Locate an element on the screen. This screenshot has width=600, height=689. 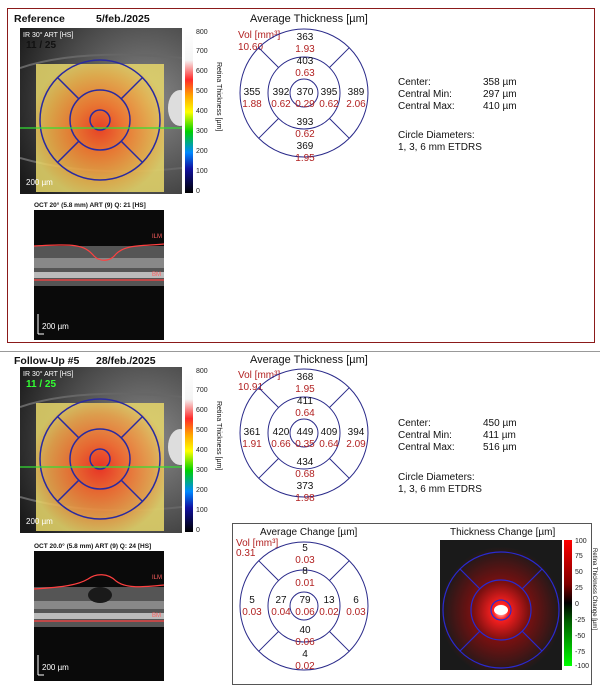
change-outer-tmp: 6 0.03 is located at coordinates (356, 606).